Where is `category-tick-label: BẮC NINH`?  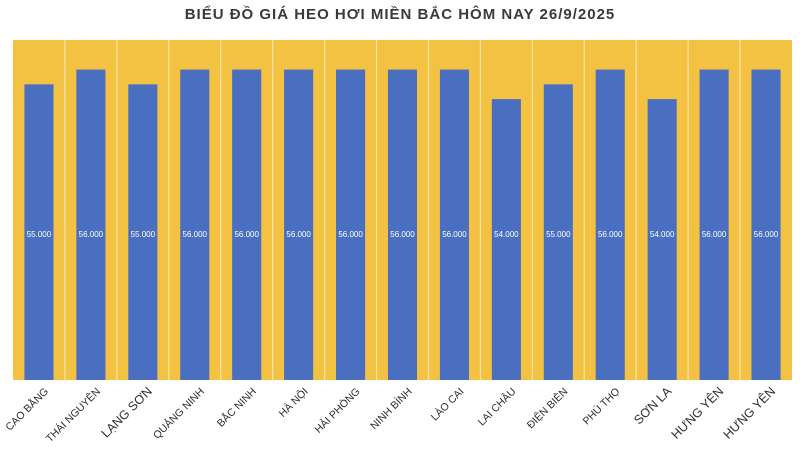
category-tick-label: BẮC NINH is located at coordinates (236, 407).